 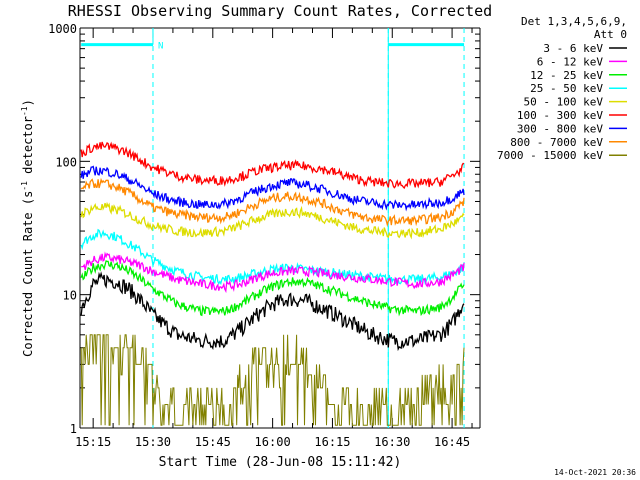 I want to click on legend-label: 6 - 12 keV, so click(x=570, y=61).